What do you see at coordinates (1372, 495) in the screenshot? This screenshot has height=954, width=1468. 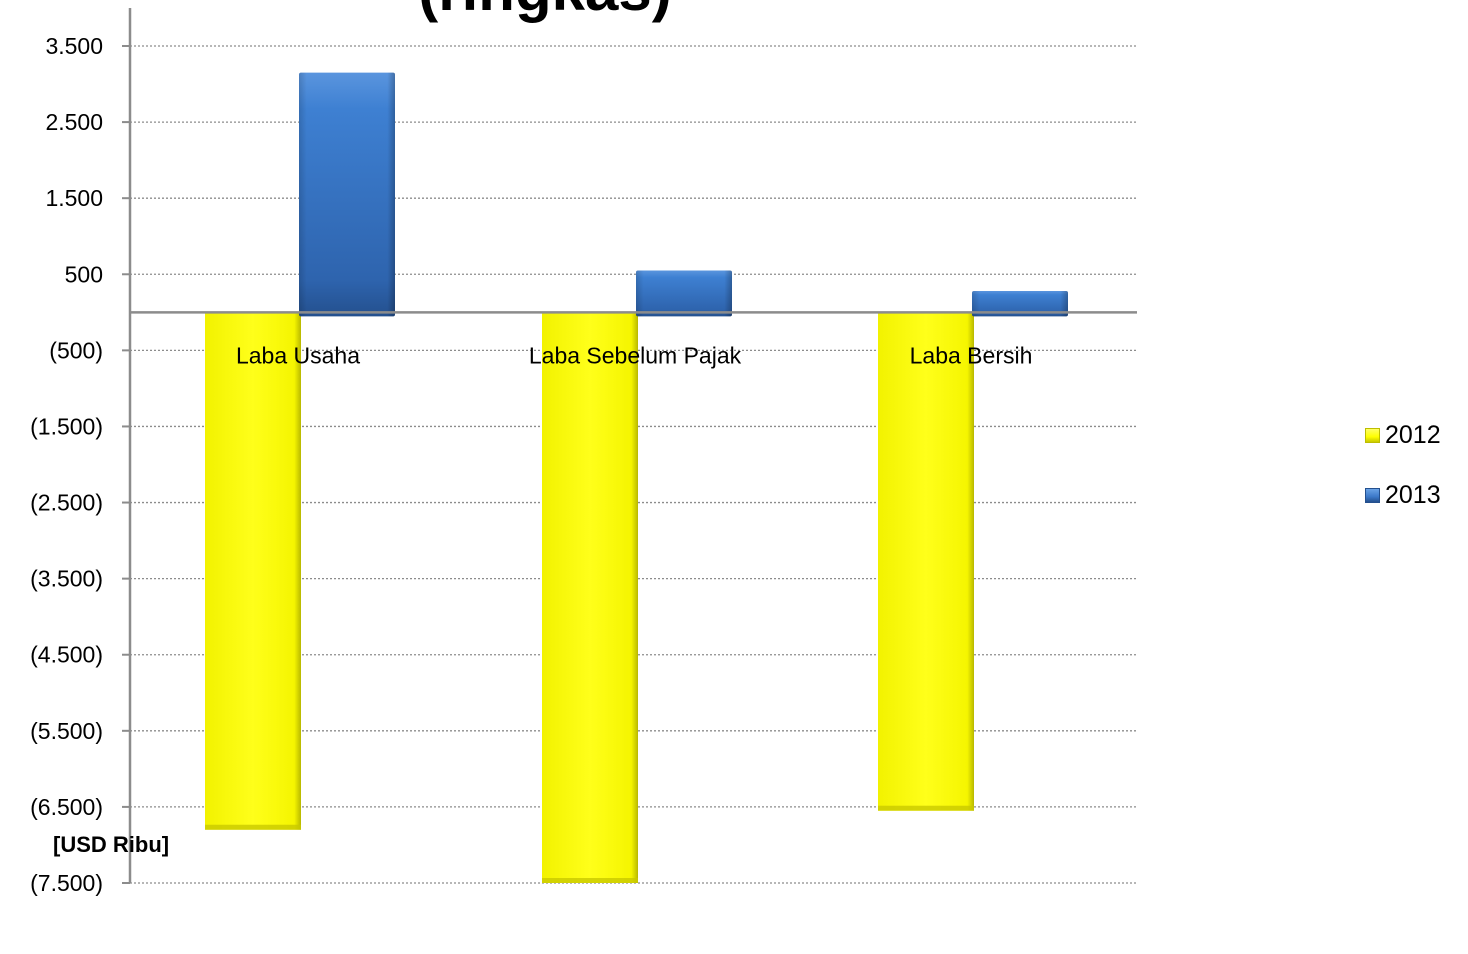 I see `legend-swatch-2013` at bounding box center [1372, 495].